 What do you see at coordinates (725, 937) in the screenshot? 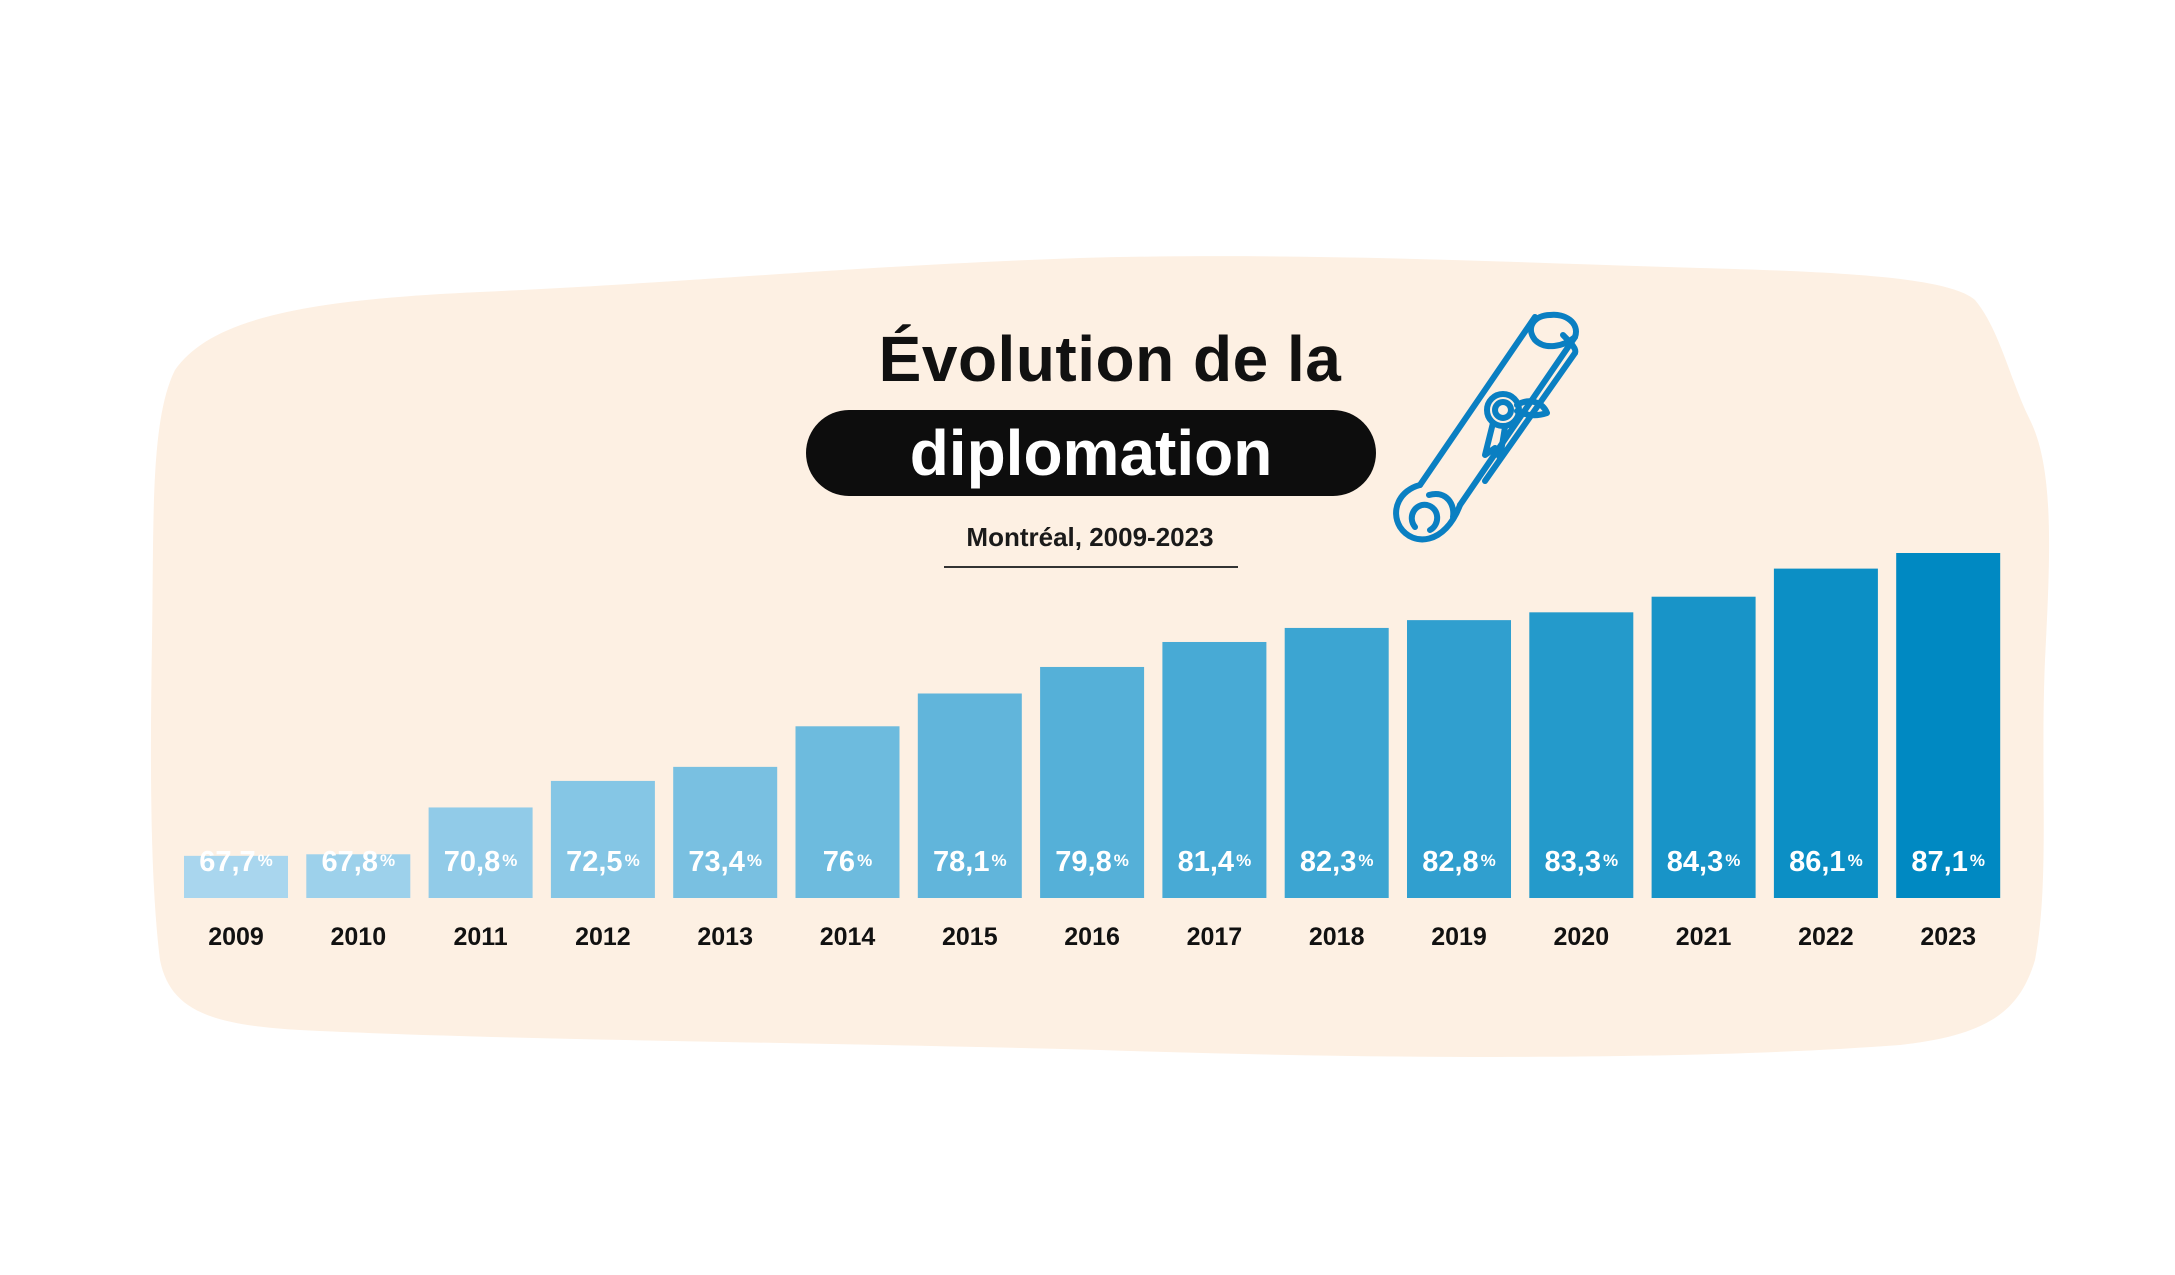
I see `x-tick-label-2013: 2013` at bounding box center [725, 937].